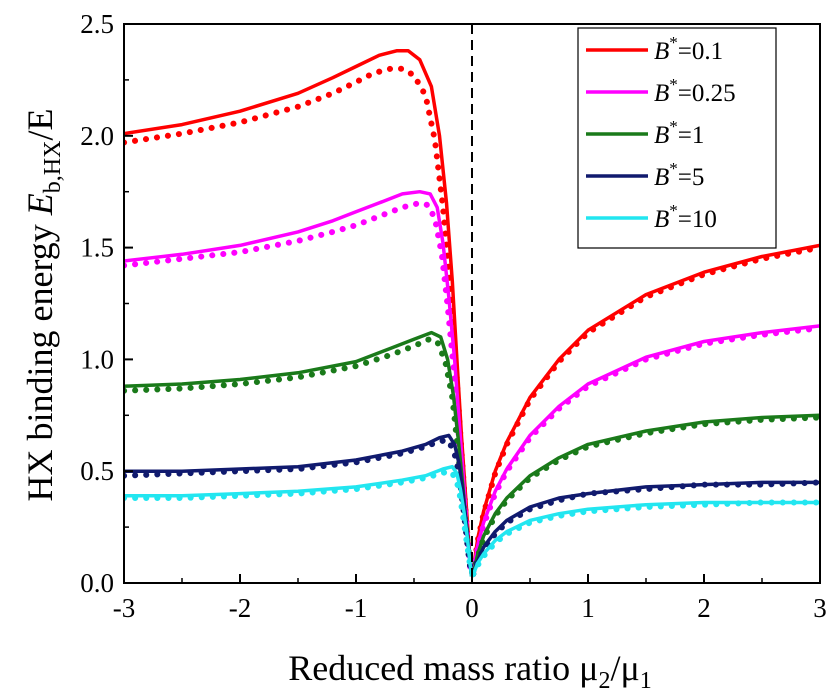 The height and width of the screenshot is (695, 830). Describe the element at coordinates (240, 608) in the screenshot. I see `x-tick-label: -2` at that location.